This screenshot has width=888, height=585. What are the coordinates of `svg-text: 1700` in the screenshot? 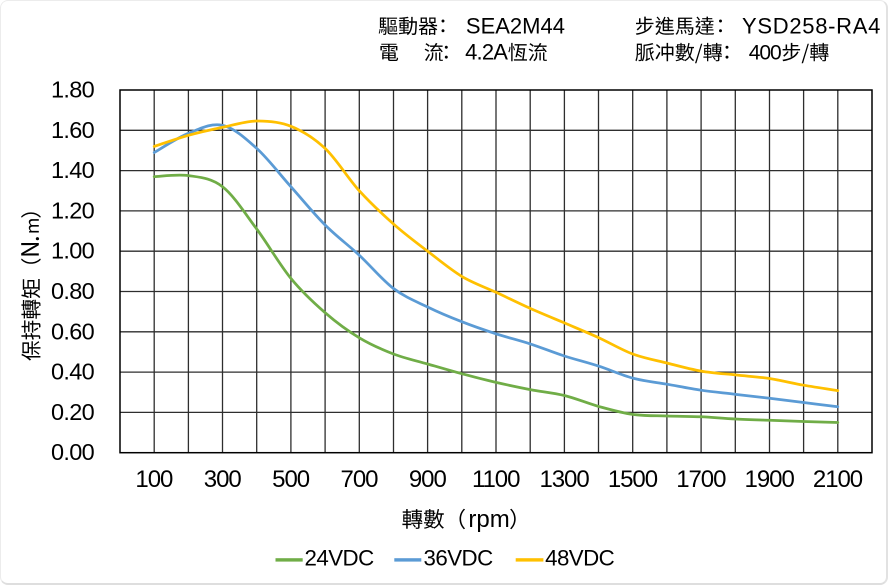 It's located at (701, 479).